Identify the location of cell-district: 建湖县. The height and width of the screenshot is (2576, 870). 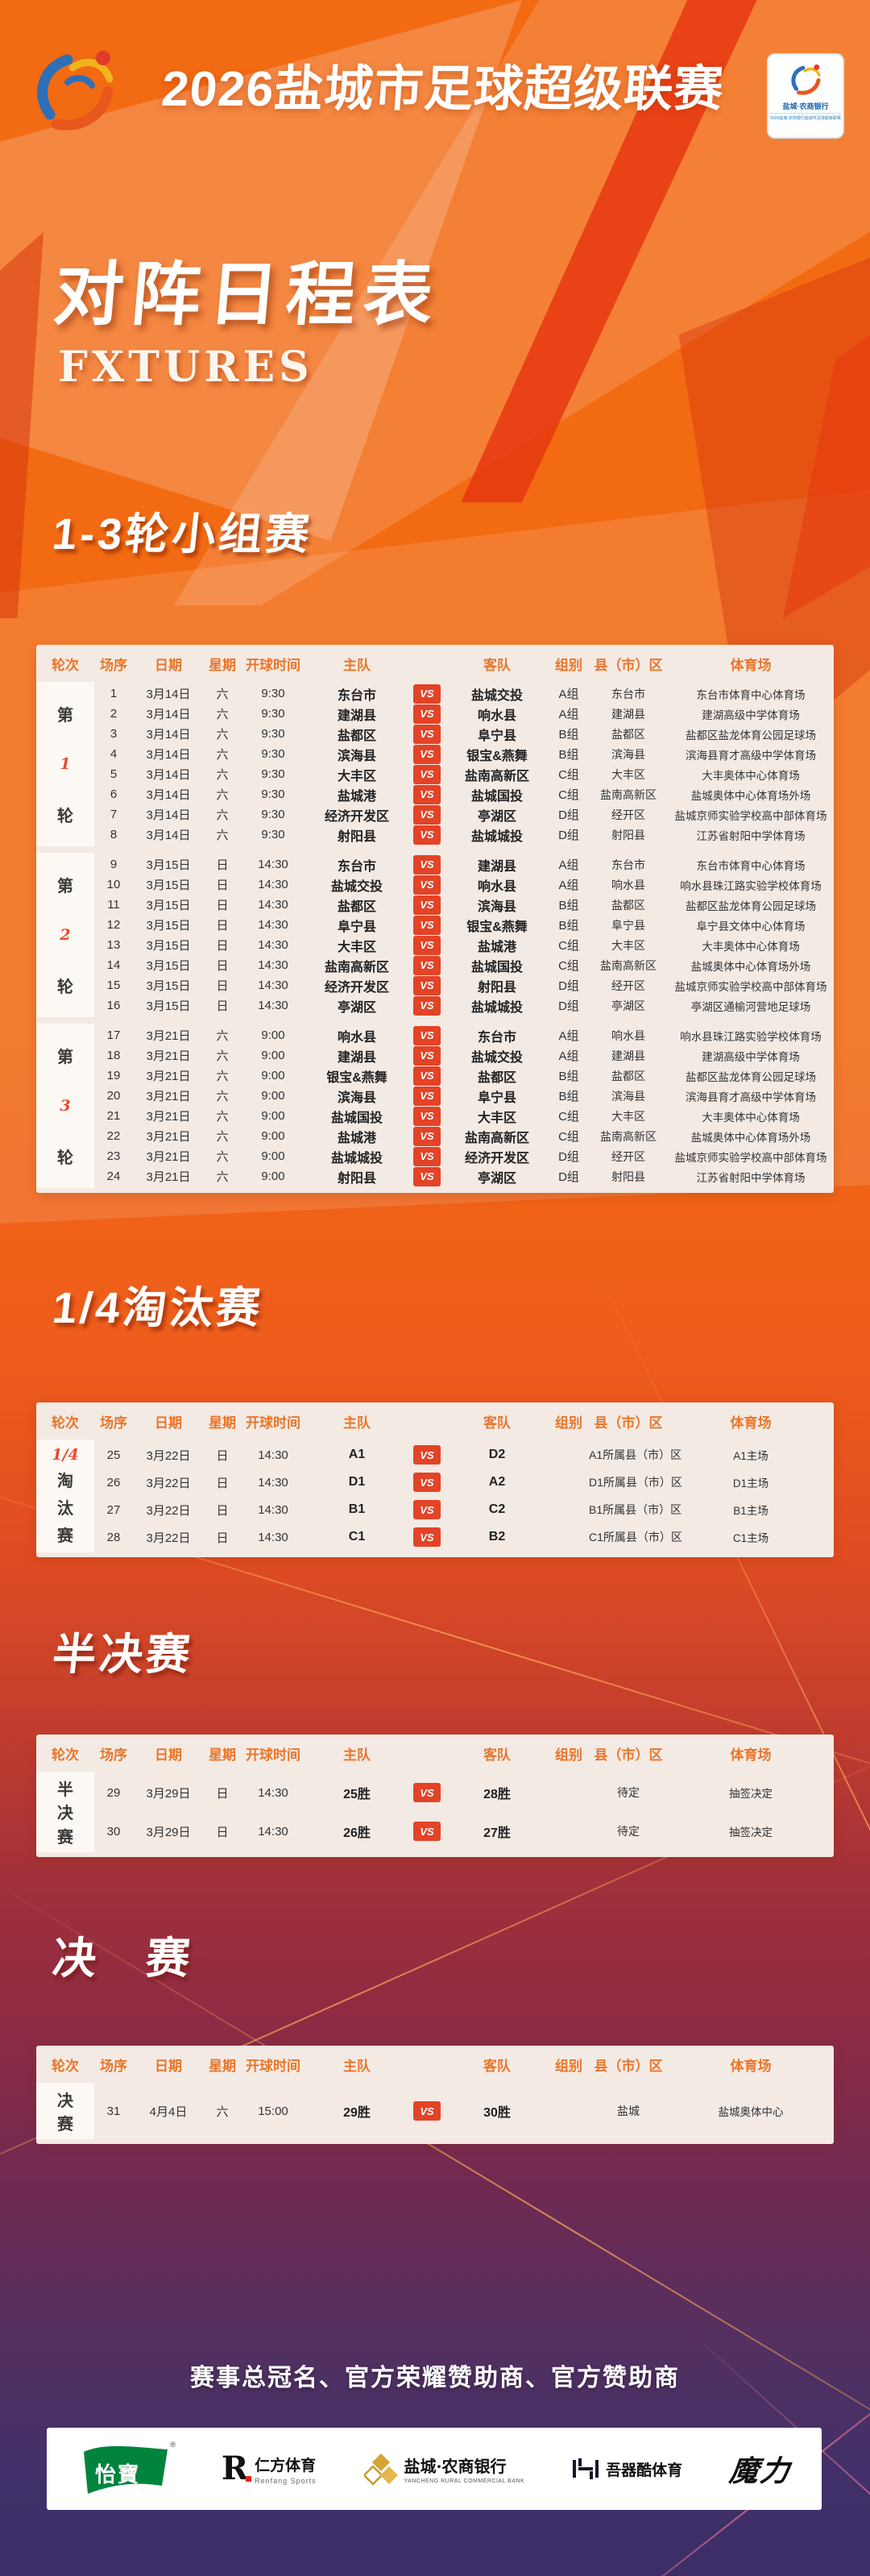
(628, 714).